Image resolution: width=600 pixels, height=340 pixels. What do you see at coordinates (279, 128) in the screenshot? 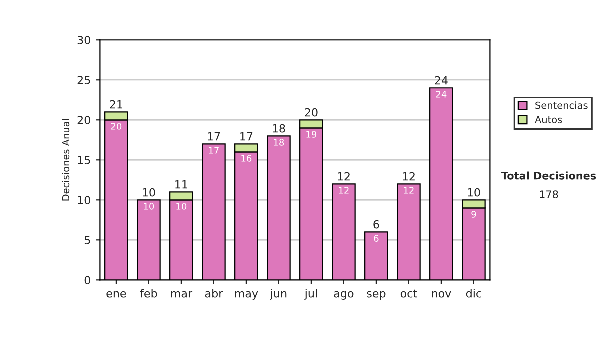
I see `total-label: 18` at bounding box center [279, 128].